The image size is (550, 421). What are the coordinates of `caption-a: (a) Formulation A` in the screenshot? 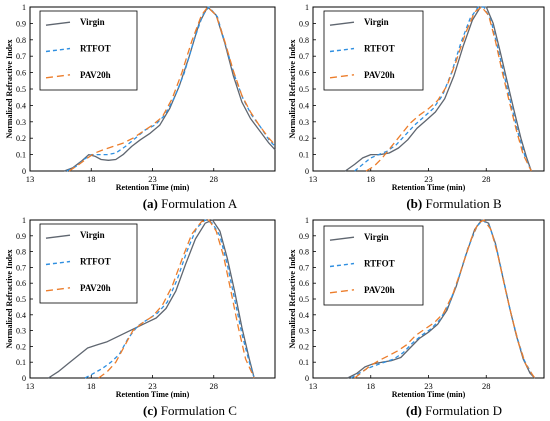 It's located at (190, 204).